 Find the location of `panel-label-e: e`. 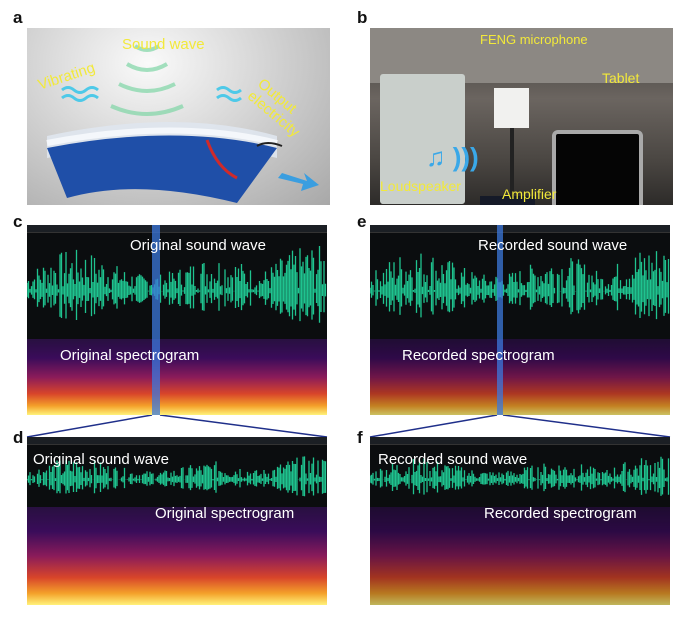

panel-label-e: e is located at coordinates (362, 221).